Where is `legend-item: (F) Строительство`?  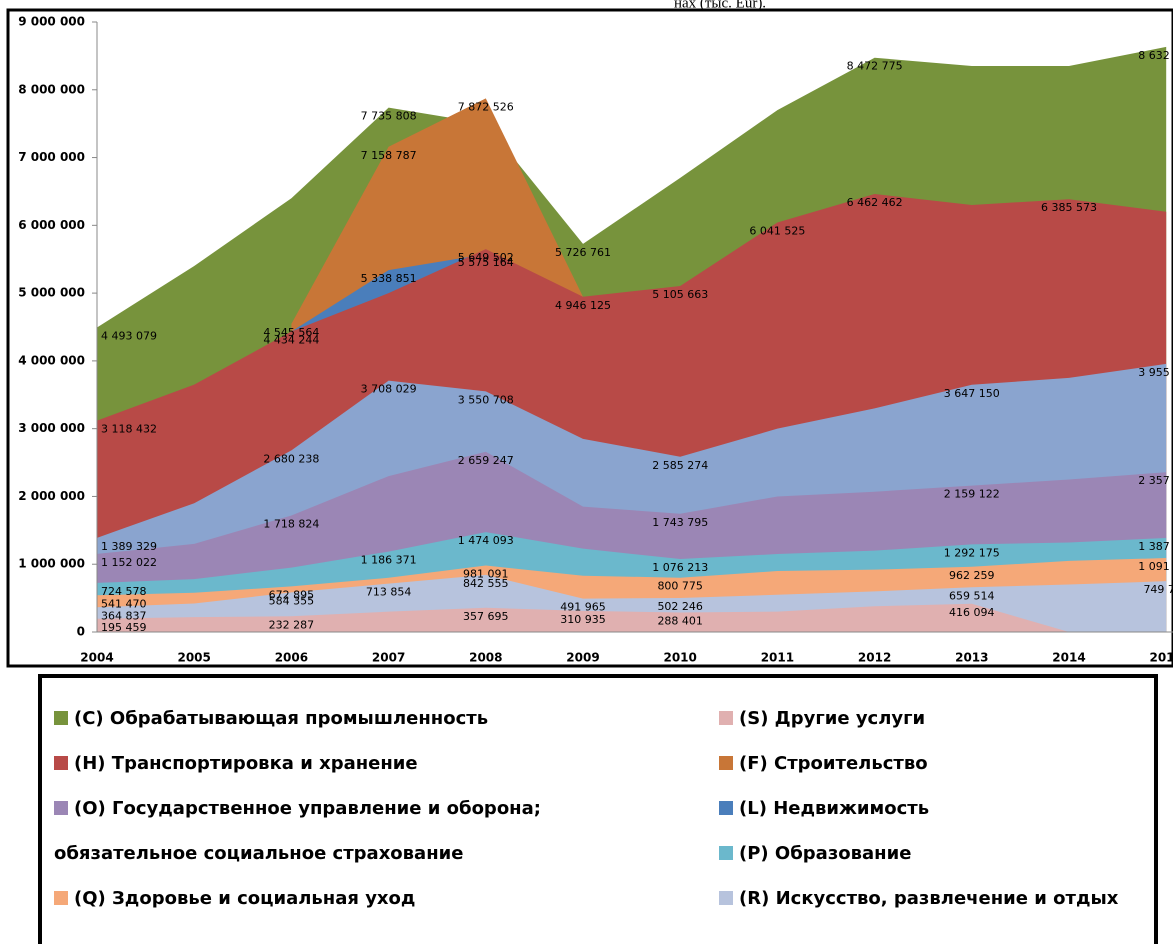
legend-item: (F) Строительство is located at coordinates (823, 763).